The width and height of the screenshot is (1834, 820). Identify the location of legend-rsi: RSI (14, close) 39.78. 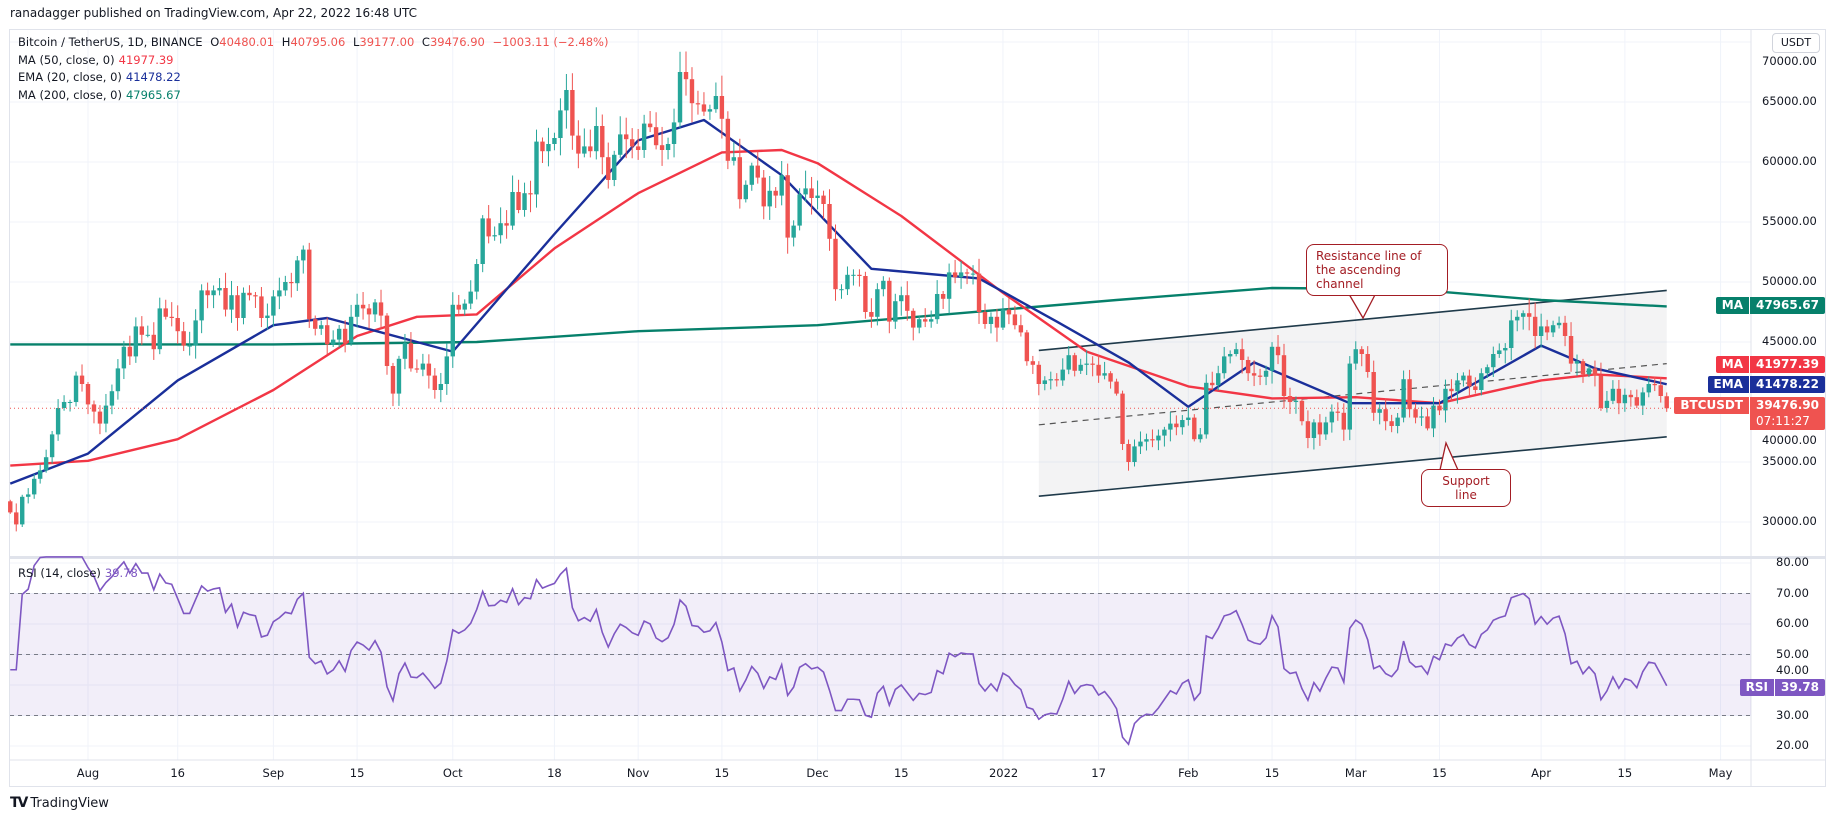
(80, 573).